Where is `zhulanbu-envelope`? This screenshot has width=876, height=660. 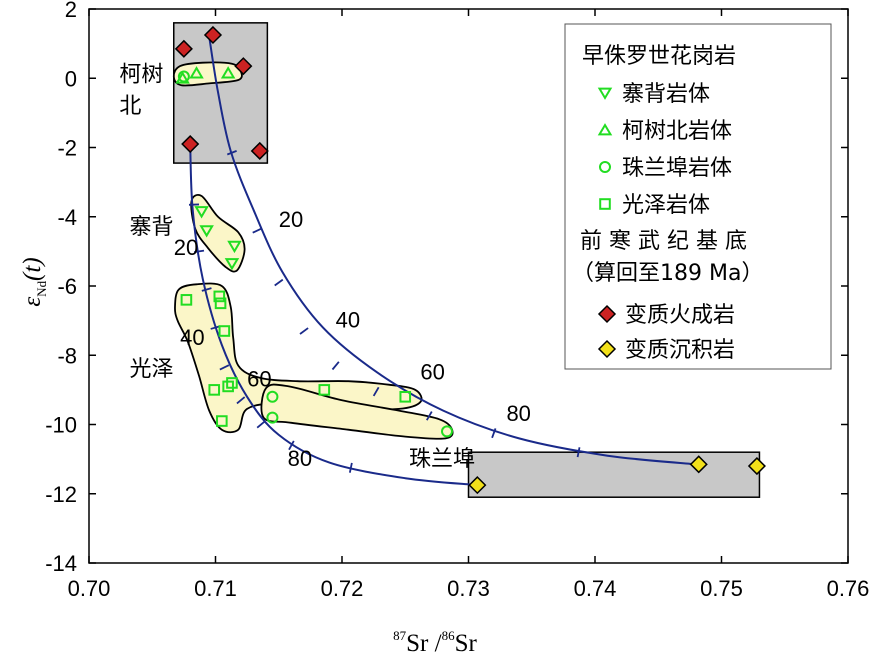
zhulanbu-envelope is located at coordinates (357, 411).